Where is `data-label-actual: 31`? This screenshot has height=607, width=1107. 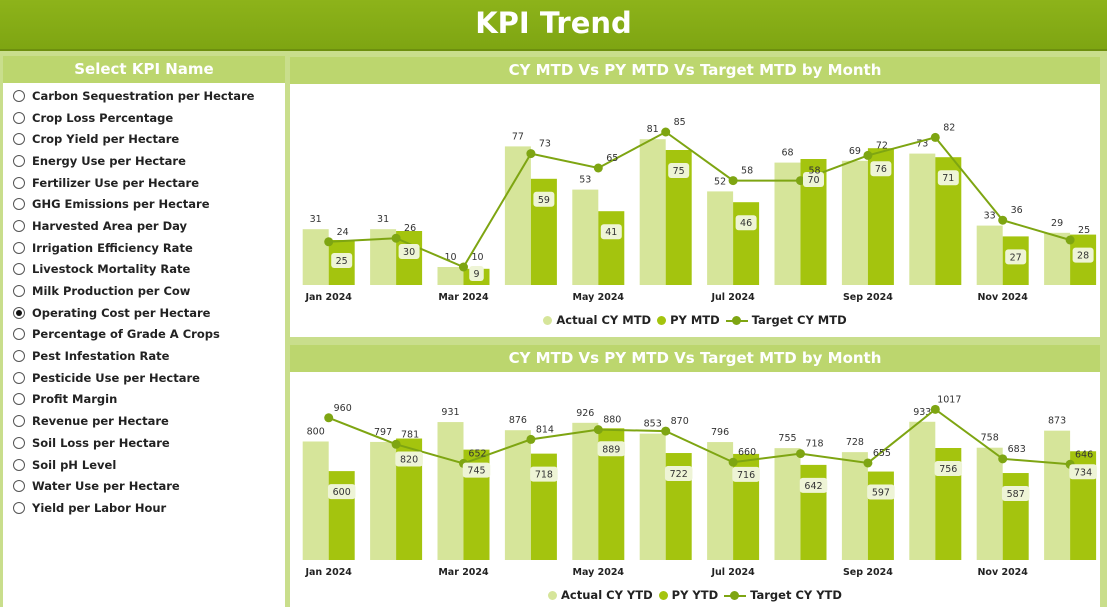 data-label-actual: 31 is located at coordinates (383, 219).